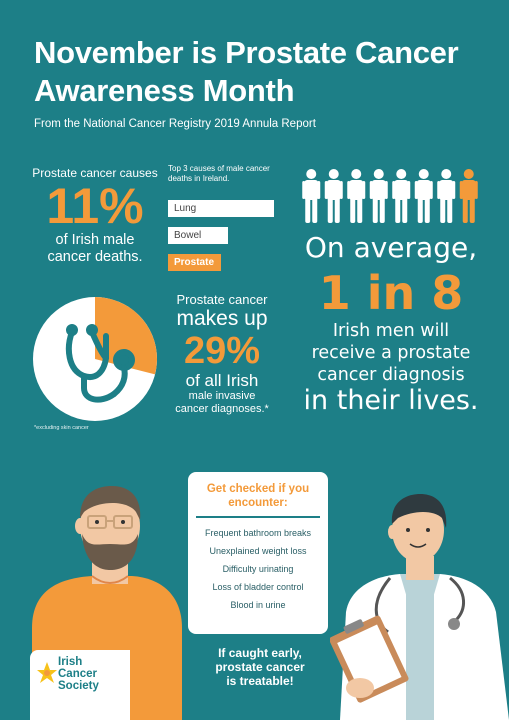 The height and width of the screenshot is (720, 509). I want to click on footnote: *excluding skin cancer, so click(61, 428).